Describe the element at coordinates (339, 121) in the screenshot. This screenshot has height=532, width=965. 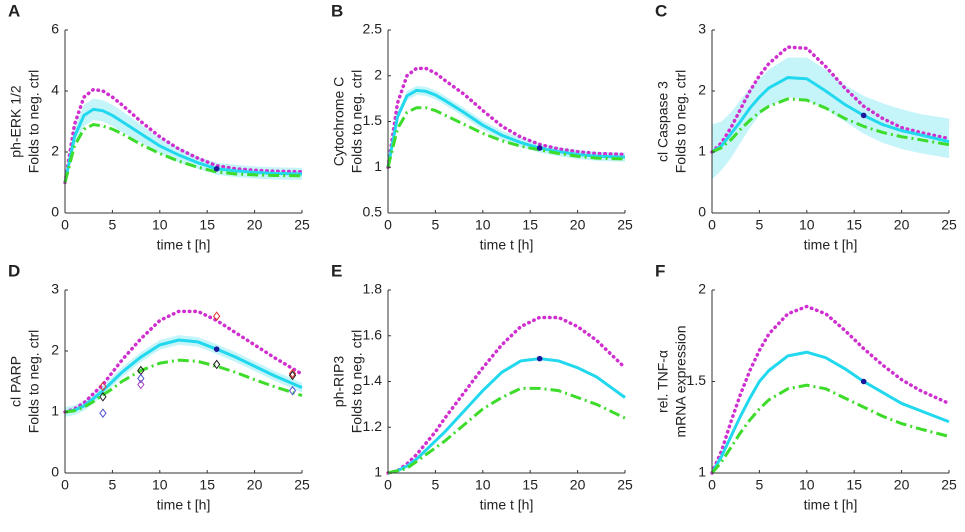
I see `y-axis-label: Cytochrome C` at that location.